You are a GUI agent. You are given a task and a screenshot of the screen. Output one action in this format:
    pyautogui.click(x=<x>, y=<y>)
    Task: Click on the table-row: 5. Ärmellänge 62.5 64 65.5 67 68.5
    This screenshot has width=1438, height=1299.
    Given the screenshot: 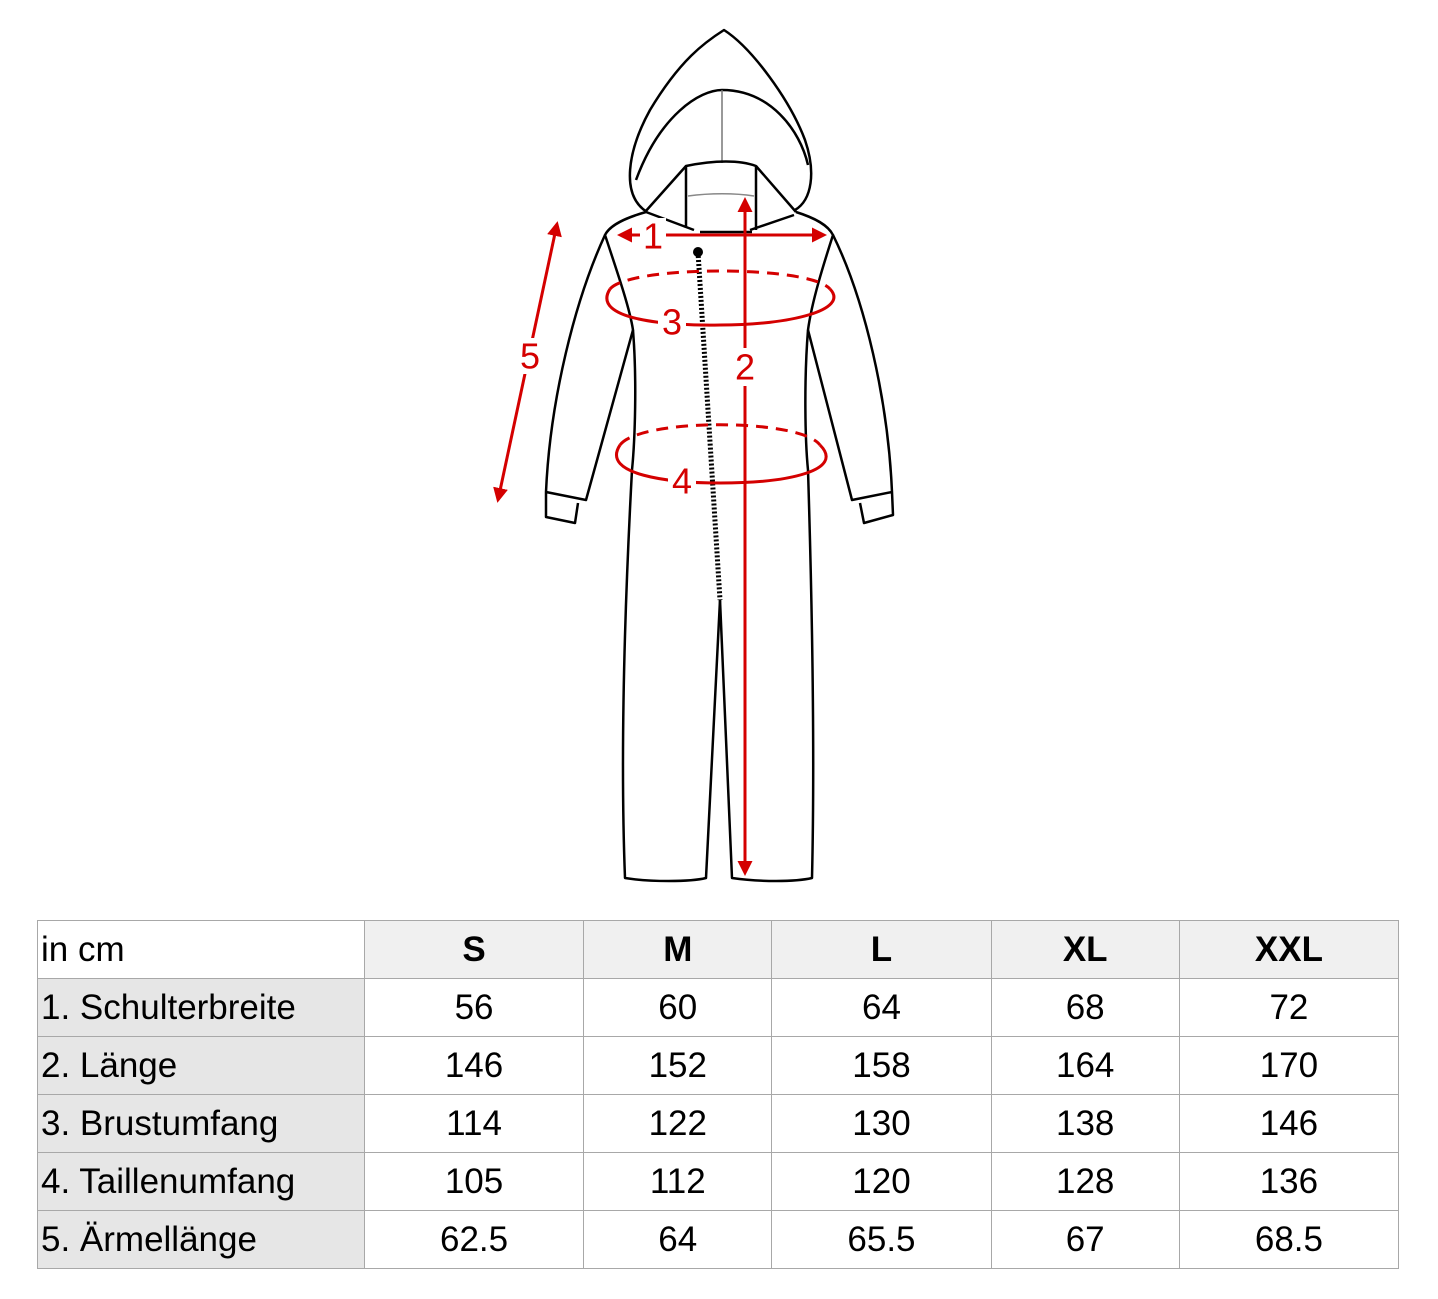 What is the action you would take?
    pyautogui.click(x=718, y=1239)
    